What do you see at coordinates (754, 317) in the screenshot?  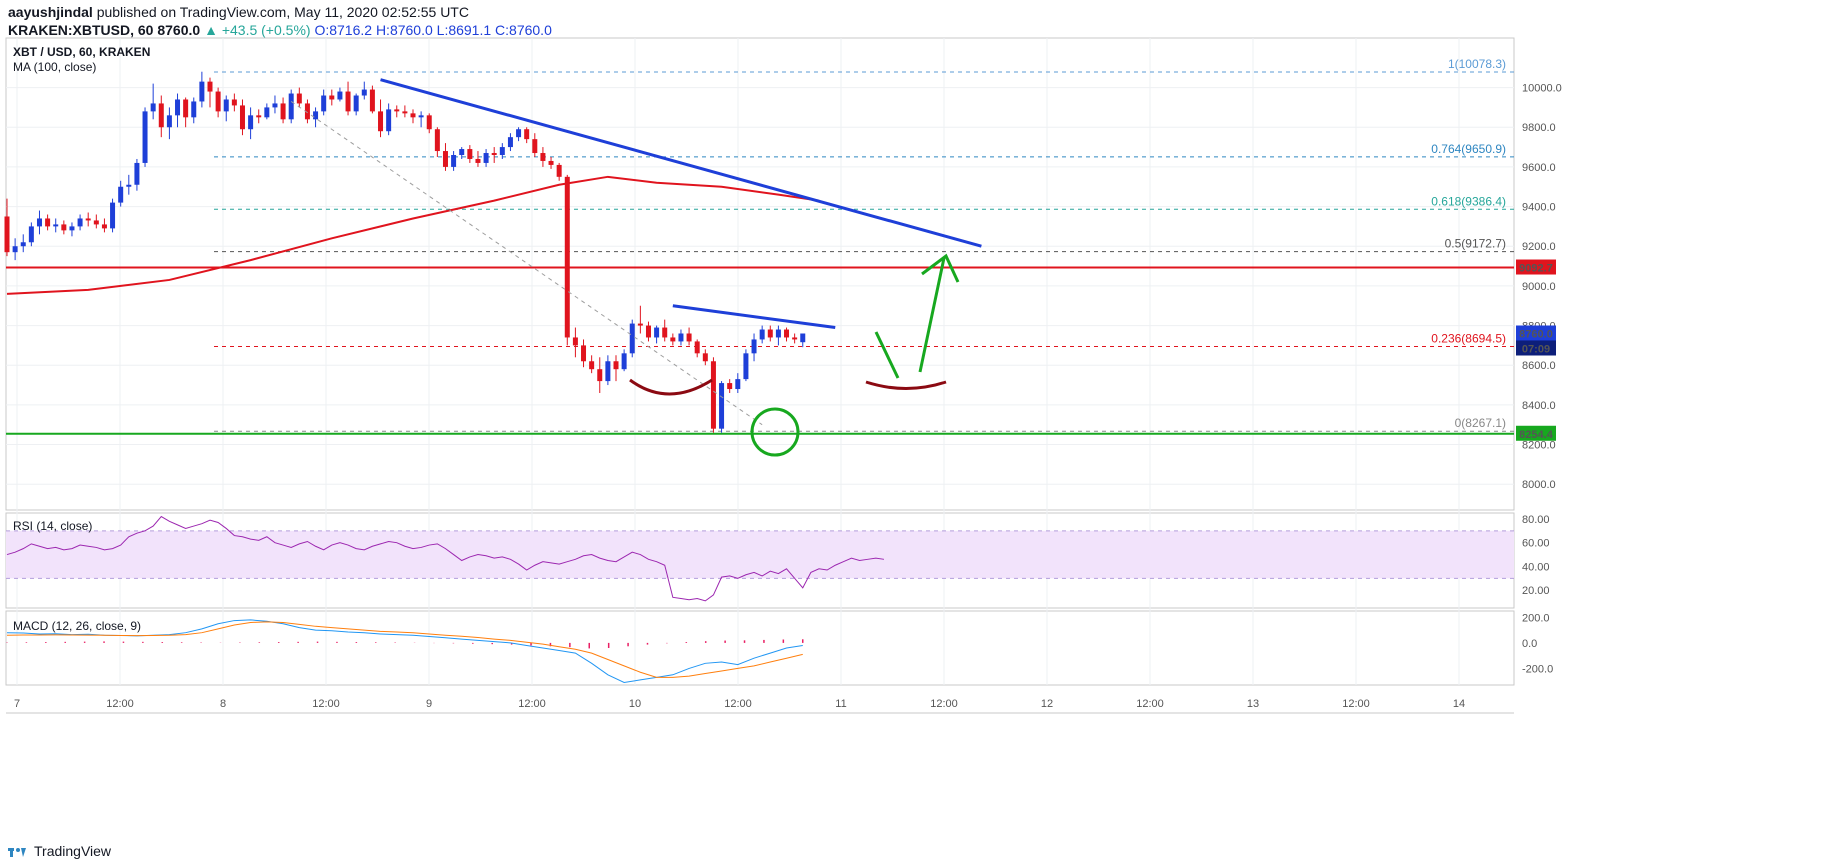 I see `short-term-resistance-line` at bounding box center [754, 317].